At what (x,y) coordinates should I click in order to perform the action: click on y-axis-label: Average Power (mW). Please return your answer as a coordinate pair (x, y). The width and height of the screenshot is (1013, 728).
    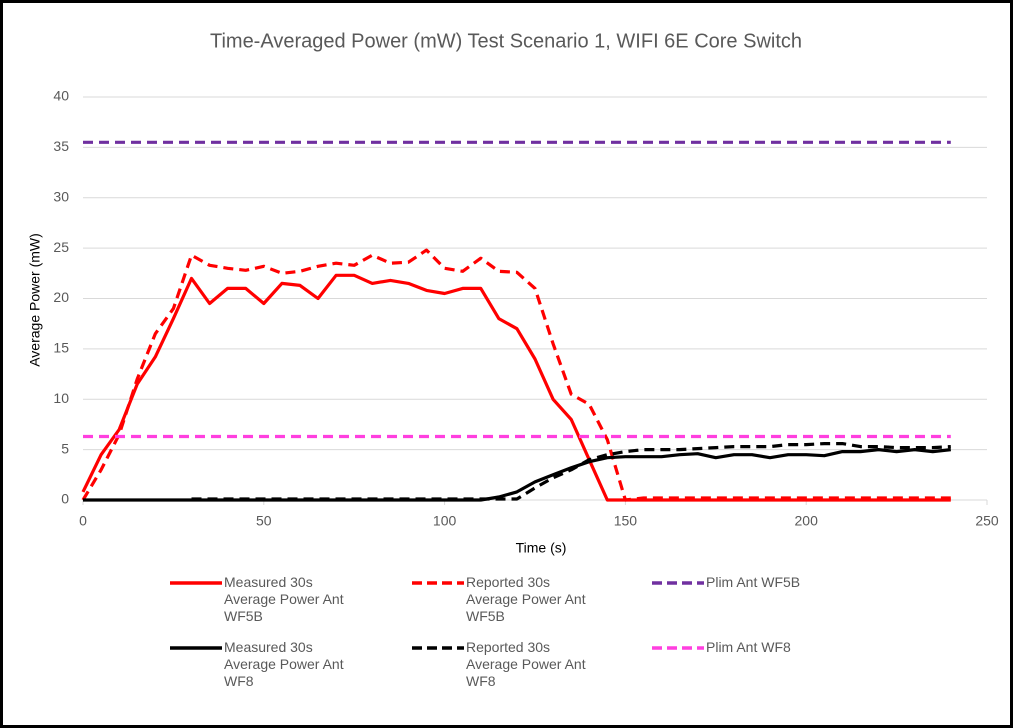
    Looking at the image, I should click on (35, 300).